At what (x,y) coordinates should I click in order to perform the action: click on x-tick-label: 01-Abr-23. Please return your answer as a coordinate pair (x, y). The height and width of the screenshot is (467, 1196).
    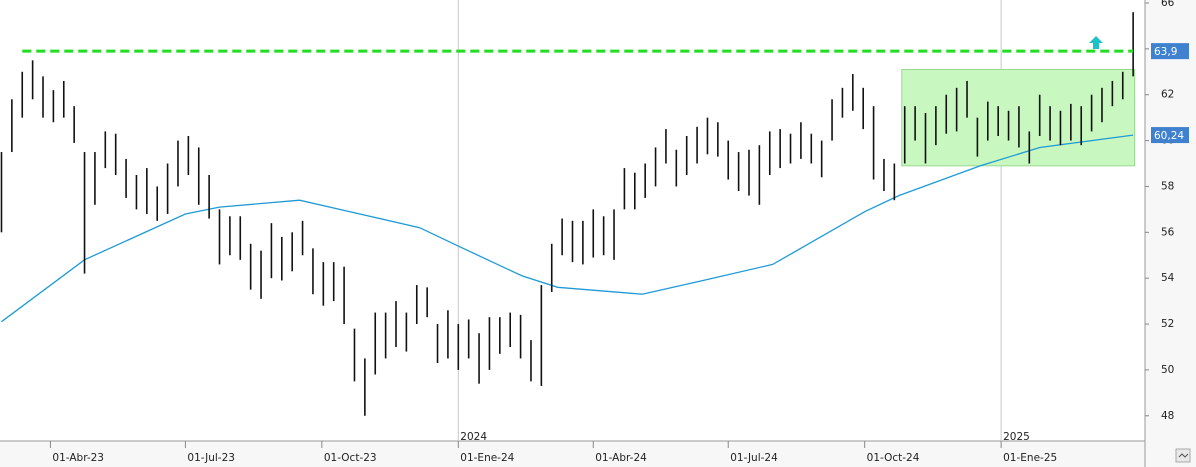
    Looking at the image, I should click on (78, 458).